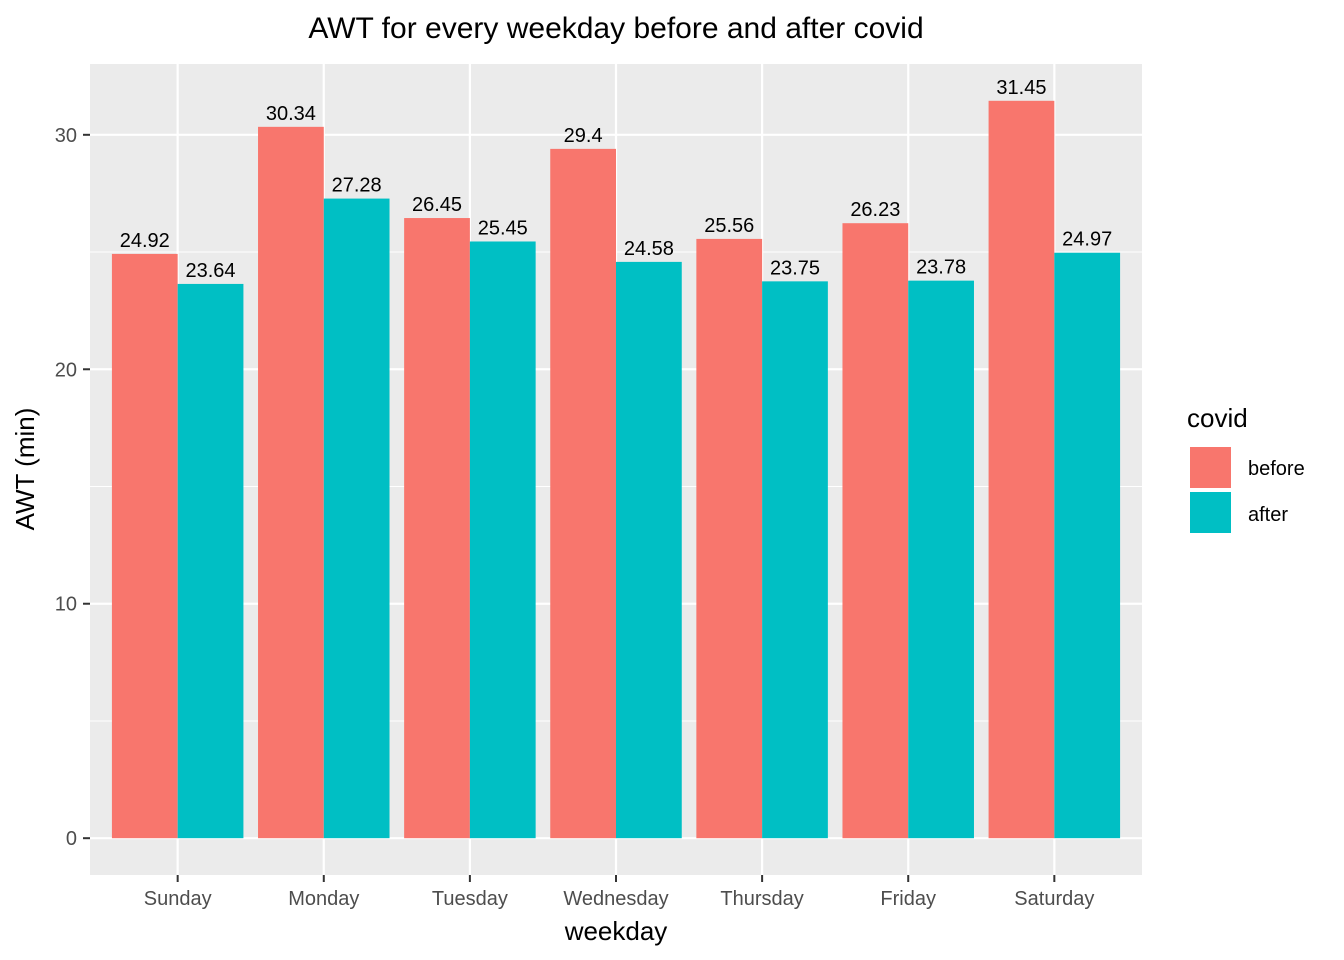  I want to click on x-tick-label-saturday: Saturday, so click(1054, 899).